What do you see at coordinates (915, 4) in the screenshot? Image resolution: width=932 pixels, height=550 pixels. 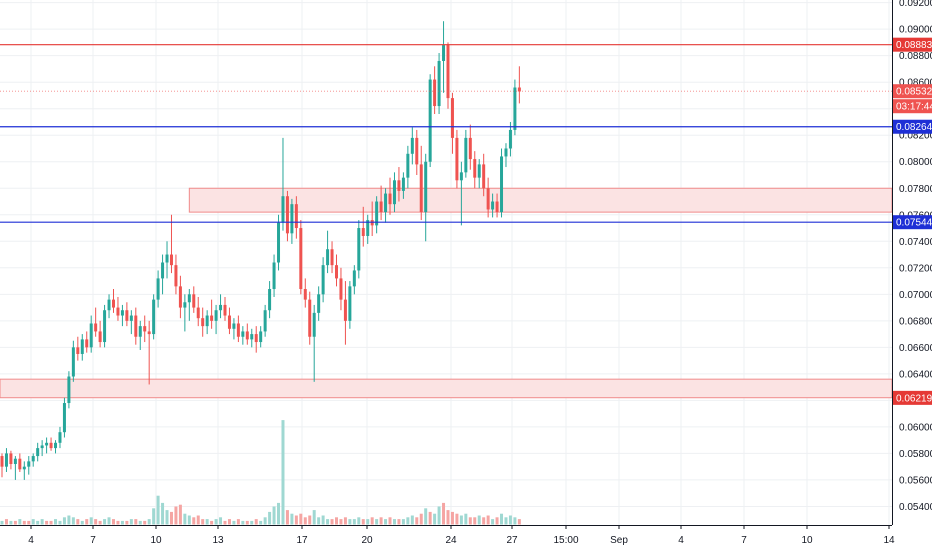 I see `y-tick-label: 0.09200` at bounding box center [915, 4].